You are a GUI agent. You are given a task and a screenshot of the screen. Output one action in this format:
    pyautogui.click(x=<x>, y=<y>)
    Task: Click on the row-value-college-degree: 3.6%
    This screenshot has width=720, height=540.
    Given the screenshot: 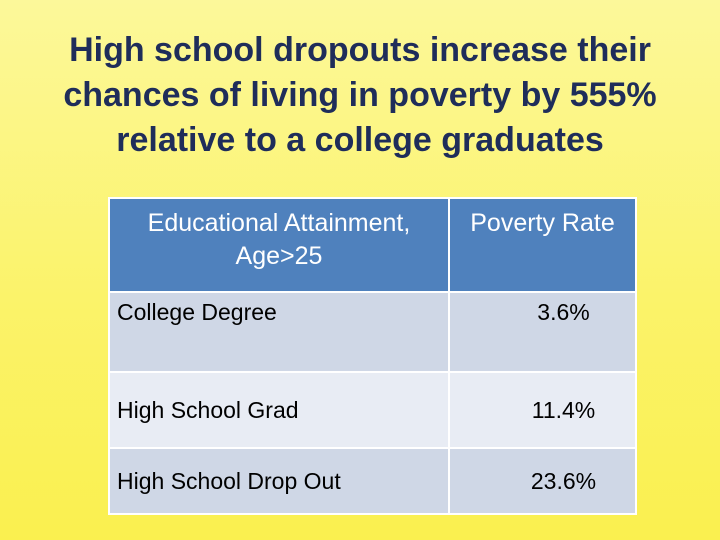 What is the action you would take?
    pyautogui.click(x=542, y=332)
    